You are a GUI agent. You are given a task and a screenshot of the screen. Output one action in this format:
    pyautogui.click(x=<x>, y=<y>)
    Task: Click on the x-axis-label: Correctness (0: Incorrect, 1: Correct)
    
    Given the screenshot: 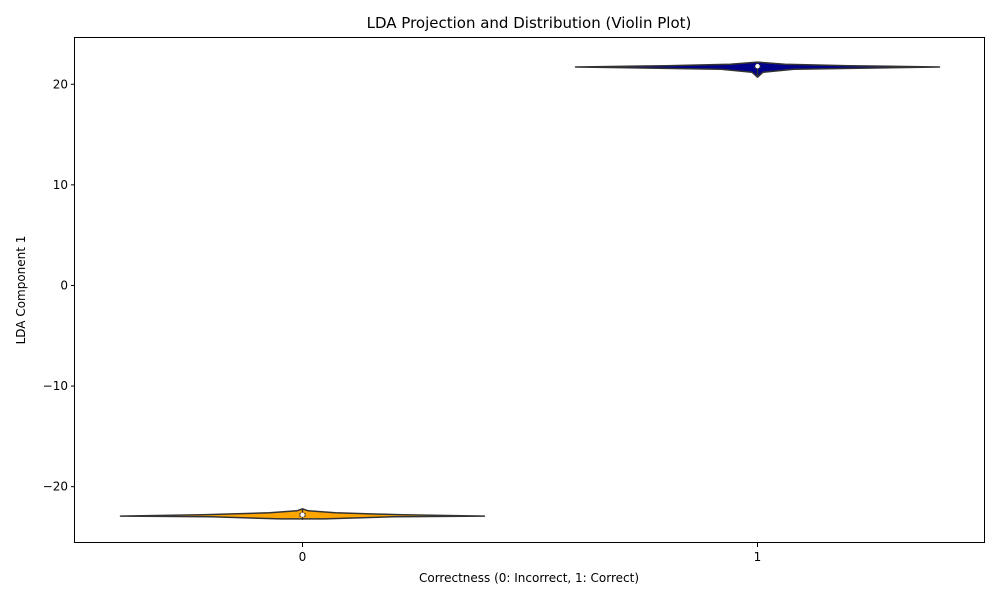 What is the action you would take?
    pyautogui.click(x=529, y=578)
    